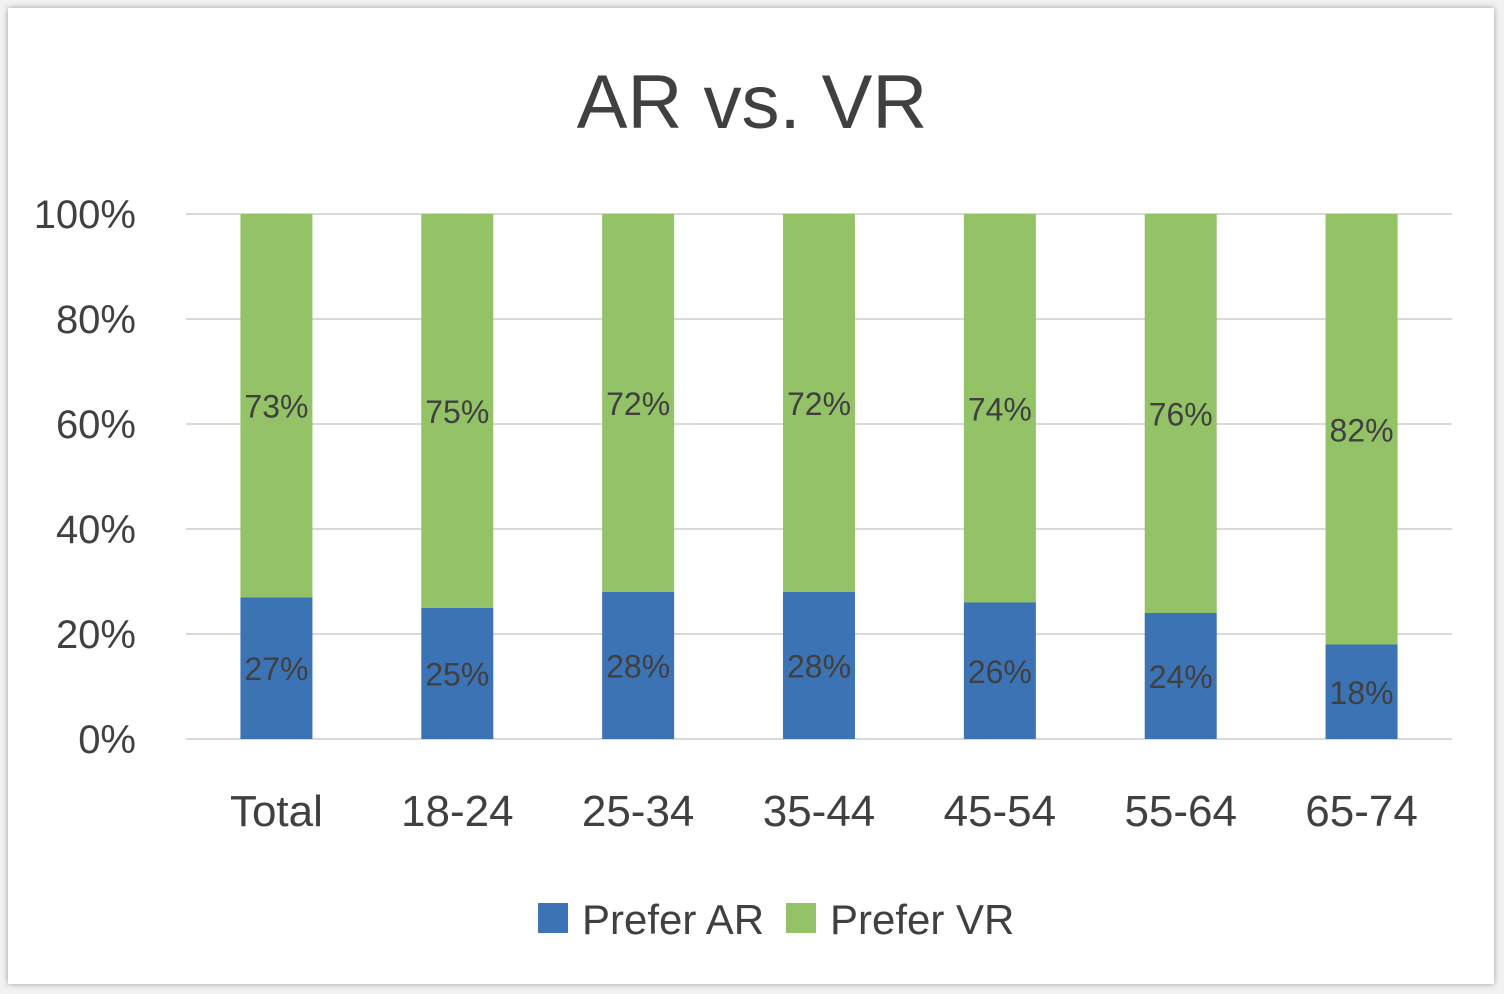  What do you see at coordinates (1000, 811) in the screenshot?
I see `x-category-label: 45-54` at bounding box center [1000, 811].